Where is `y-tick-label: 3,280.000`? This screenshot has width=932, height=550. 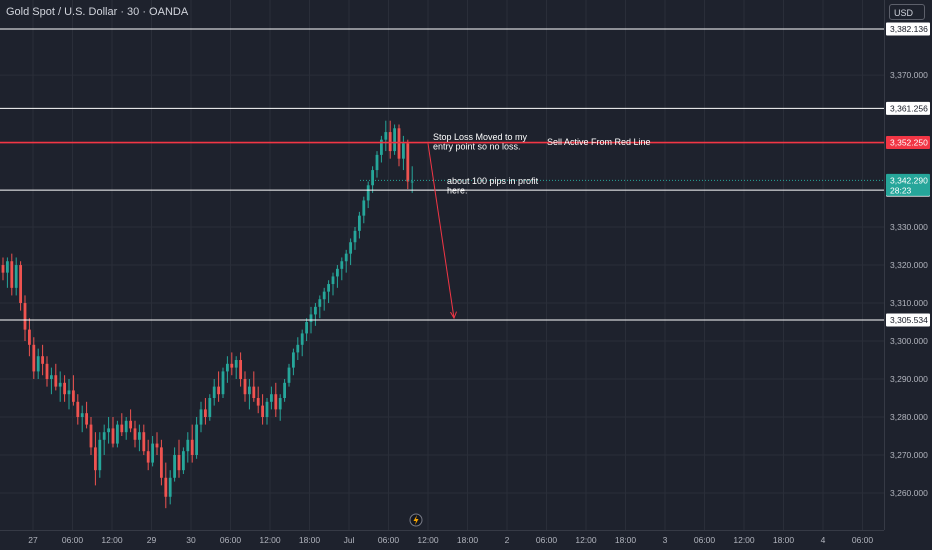
y-tick-label: 3,280.000 is located at coordinates (909, 417).